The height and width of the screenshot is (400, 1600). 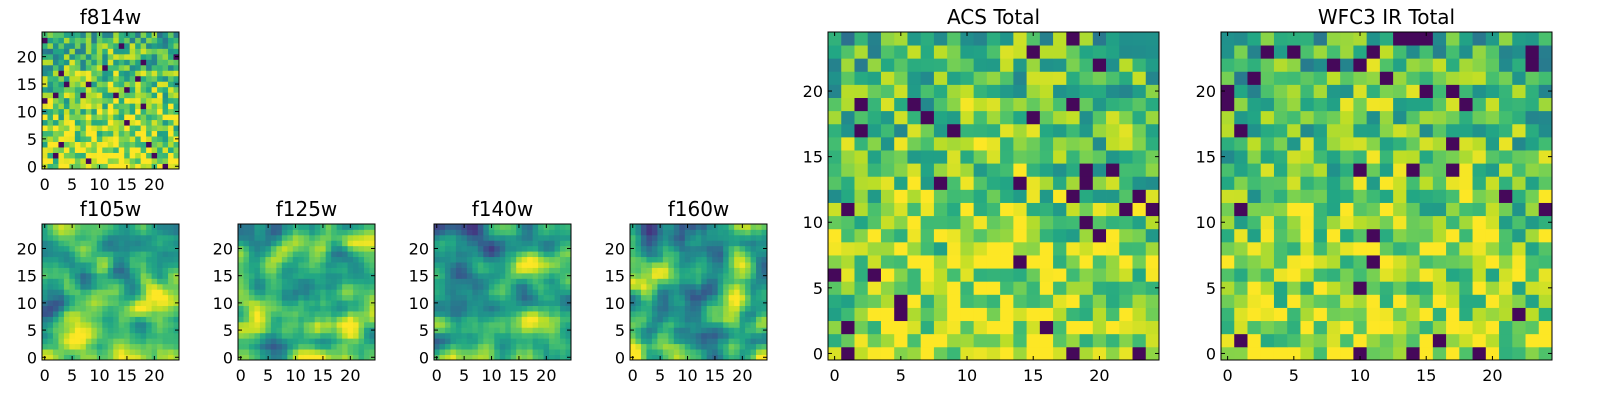 What do you see at coordinates (154, 184) in the screenshot?
I see `x-tick-label: 20` at bounding box center [154, 184].